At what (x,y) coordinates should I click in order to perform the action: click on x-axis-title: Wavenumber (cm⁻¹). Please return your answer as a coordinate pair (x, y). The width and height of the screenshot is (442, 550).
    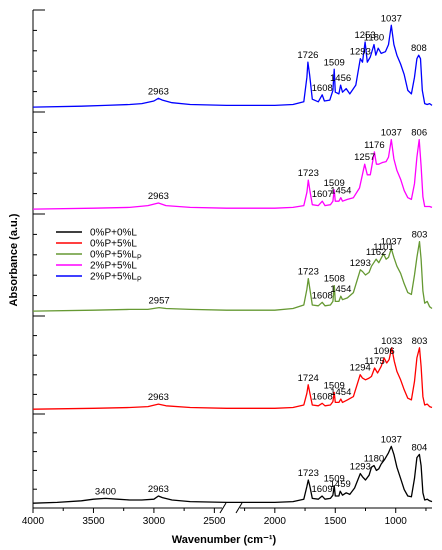
    Looking at the image, I should click on (224, 540).